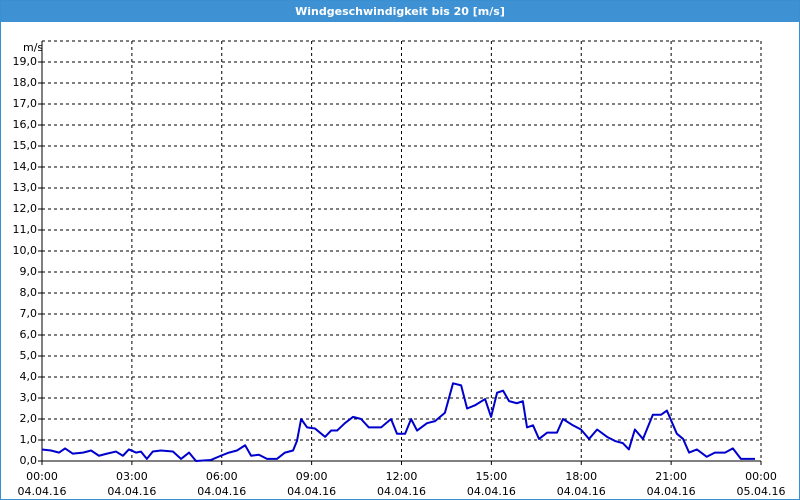  What do you see at coordinates (29, 376) in the screenshot?
I see `y-tick-label: 4,0` at bounding box center [29, 376].